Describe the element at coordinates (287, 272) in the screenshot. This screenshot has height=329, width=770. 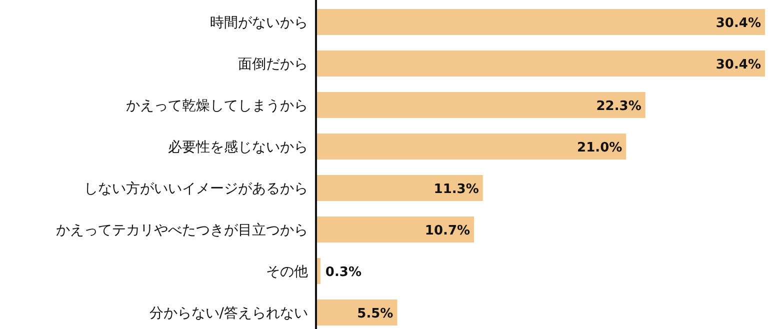
I see `y-tick-label: その他` at that location.